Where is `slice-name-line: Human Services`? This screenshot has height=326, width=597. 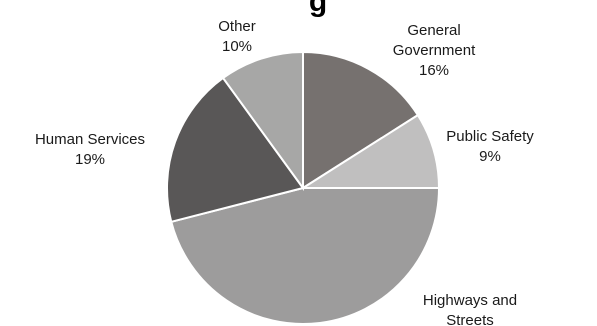
slice-name-line: Human Services is located at coordinates (90, 139).